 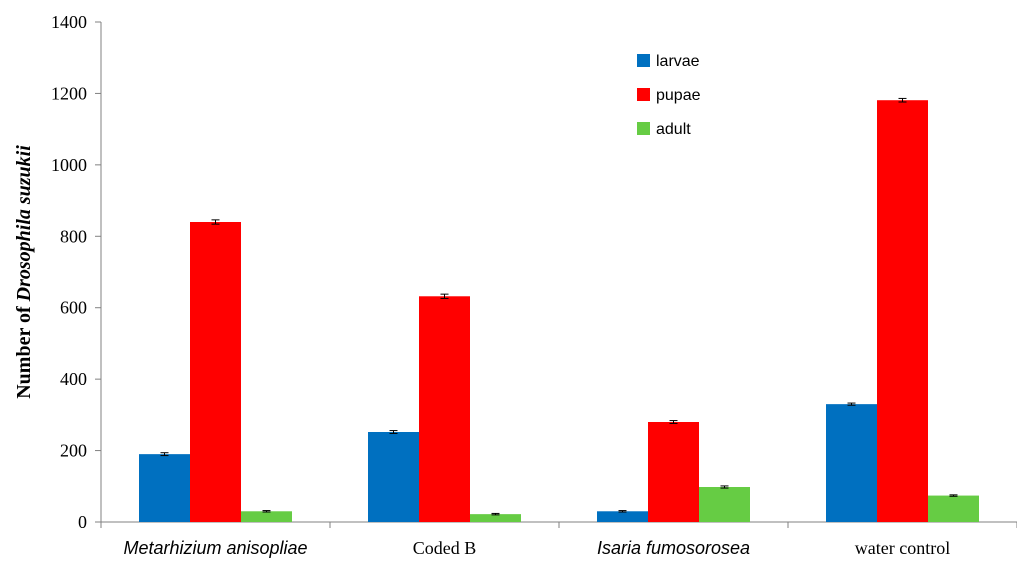 I want to click on legend-label-adult: adult, so click(x=673, y=129).